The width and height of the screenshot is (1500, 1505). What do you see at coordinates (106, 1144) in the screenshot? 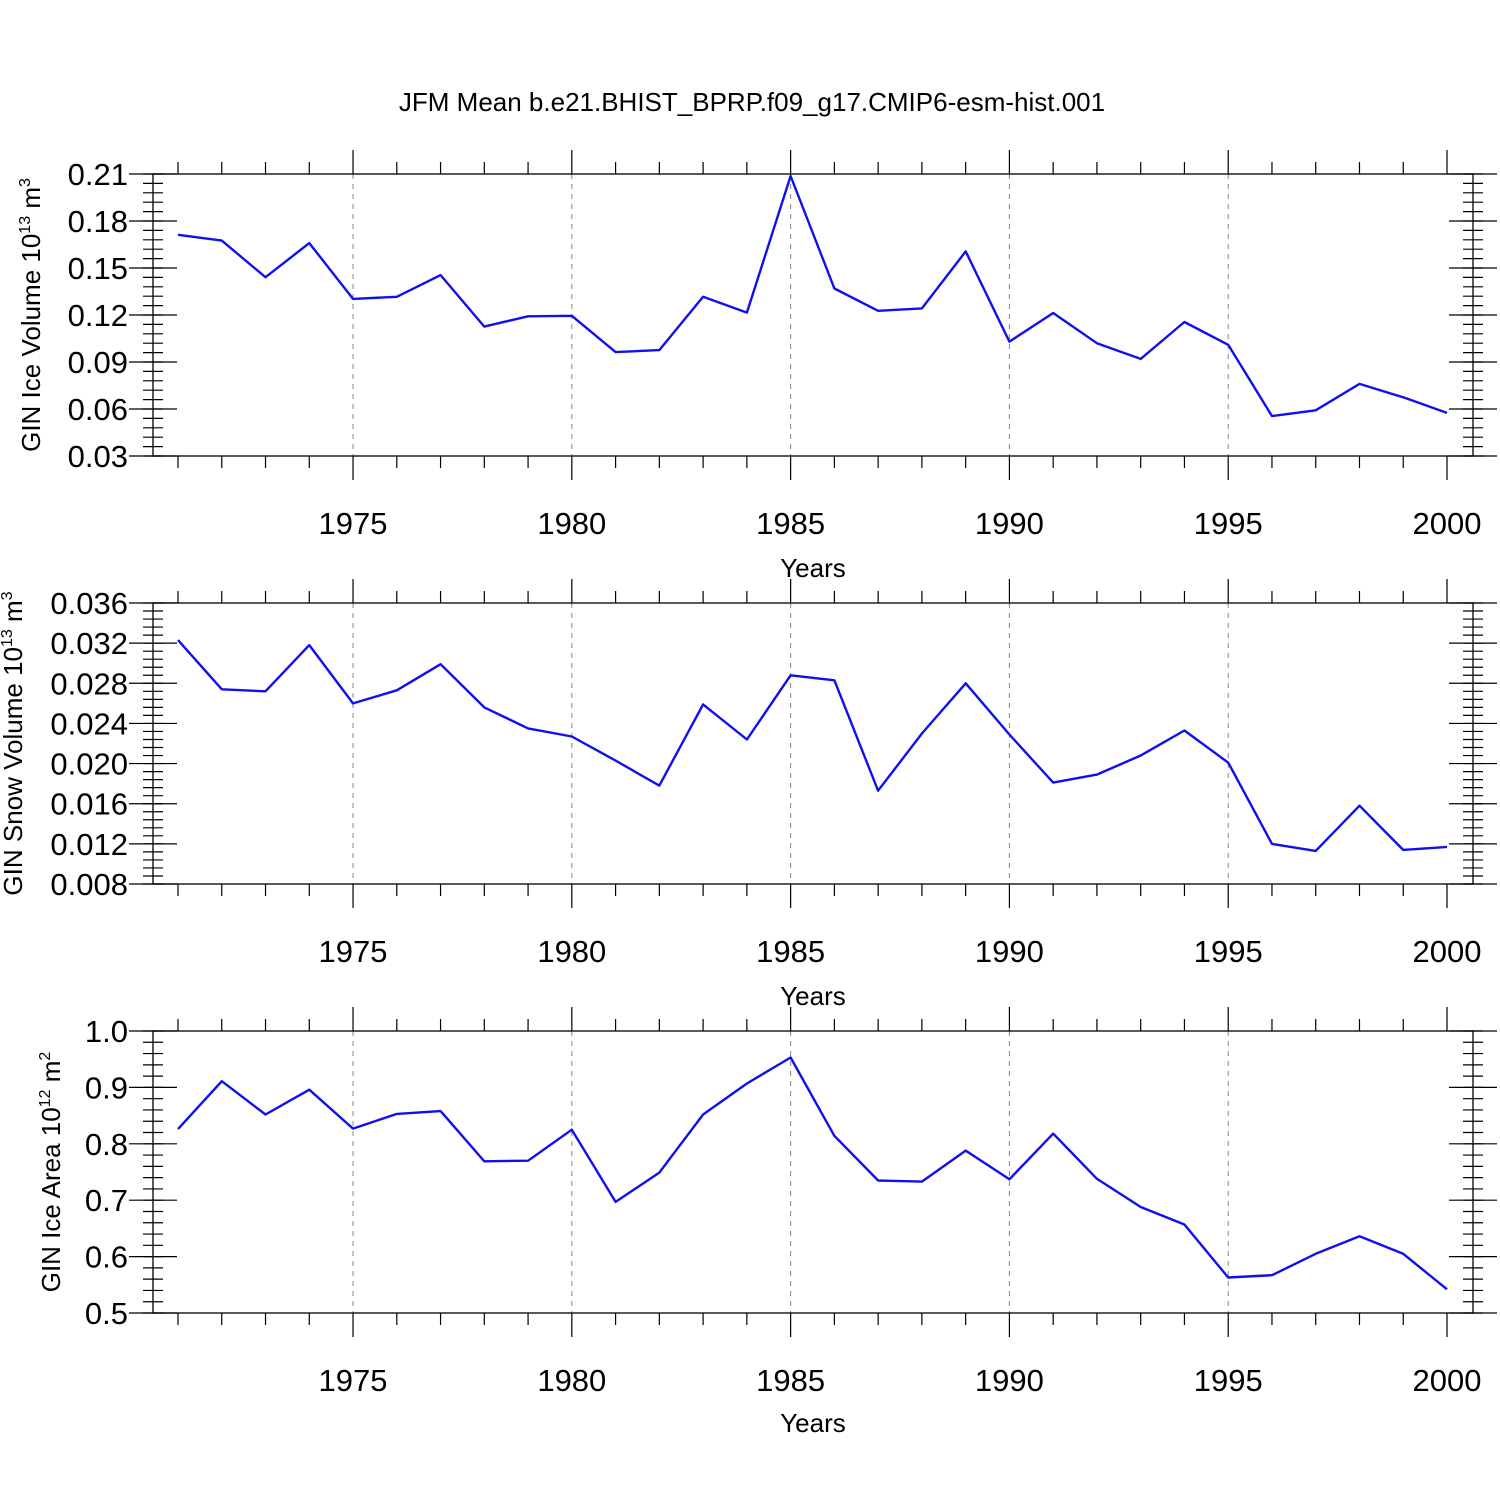
I see `y-tick-label: 0.8` at bounding box center [106, 1144].